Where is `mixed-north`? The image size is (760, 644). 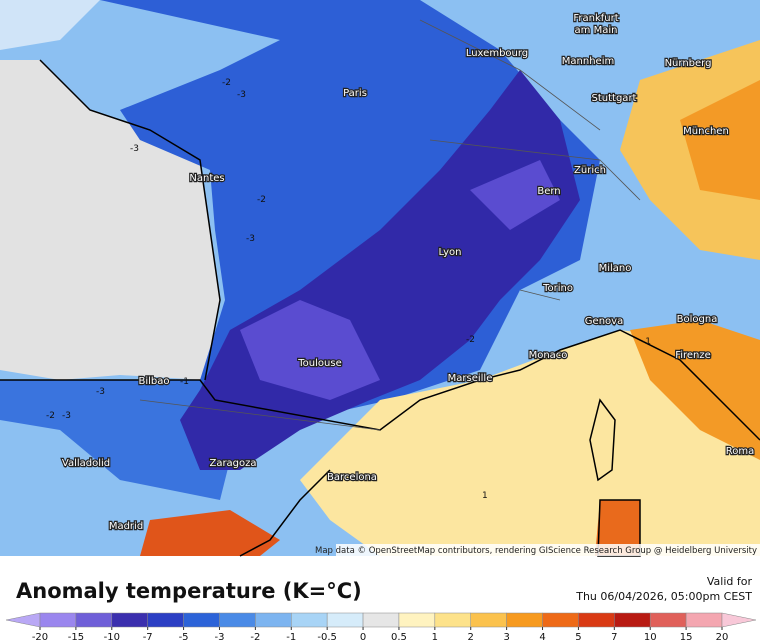 mixed-north is located at coordinates (50, 25).